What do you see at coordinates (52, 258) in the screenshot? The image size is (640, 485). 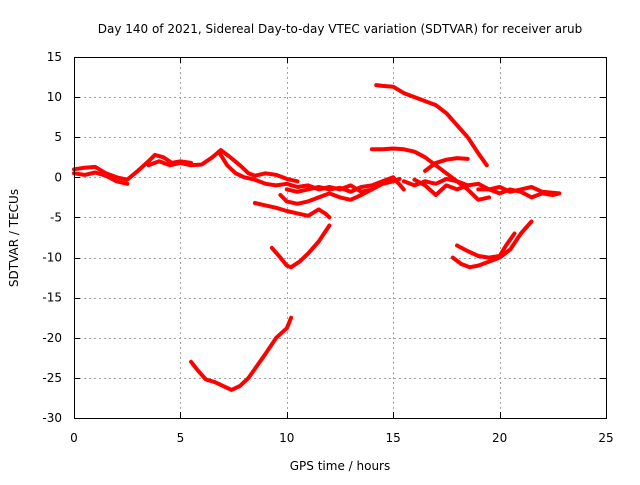 I see `y-tick-label: -10` at bounding box center [52, 258].